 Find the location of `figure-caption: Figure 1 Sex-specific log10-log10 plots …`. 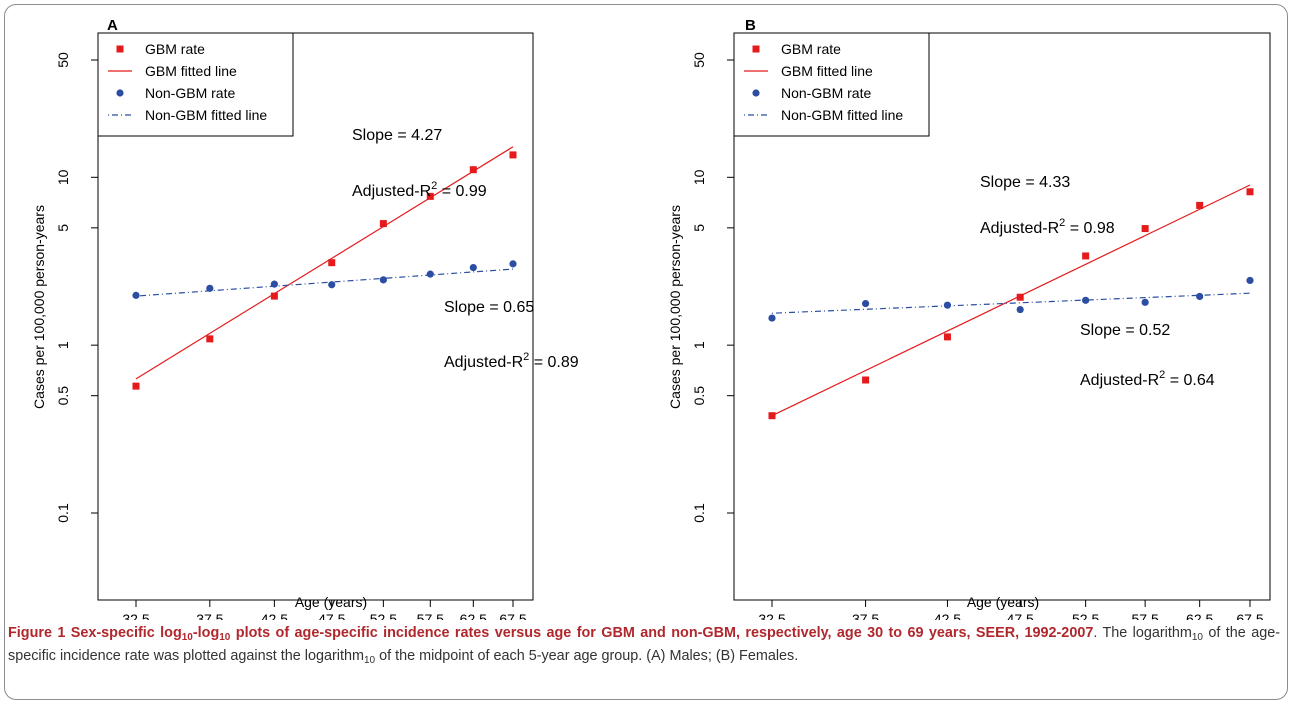

figure-caption: Figure 1 Sex-specific log10-log10 plots … is located at coordinates (644, 645).